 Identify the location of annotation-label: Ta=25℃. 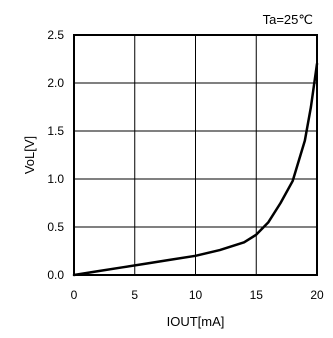
(288, 19).